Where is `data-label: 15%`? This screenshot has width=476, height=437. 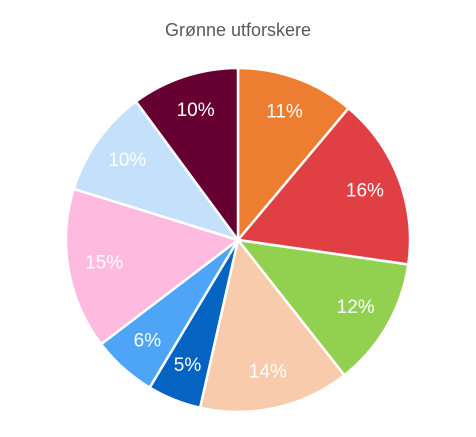
data-label: 15% is located at coordinates (104, 263).